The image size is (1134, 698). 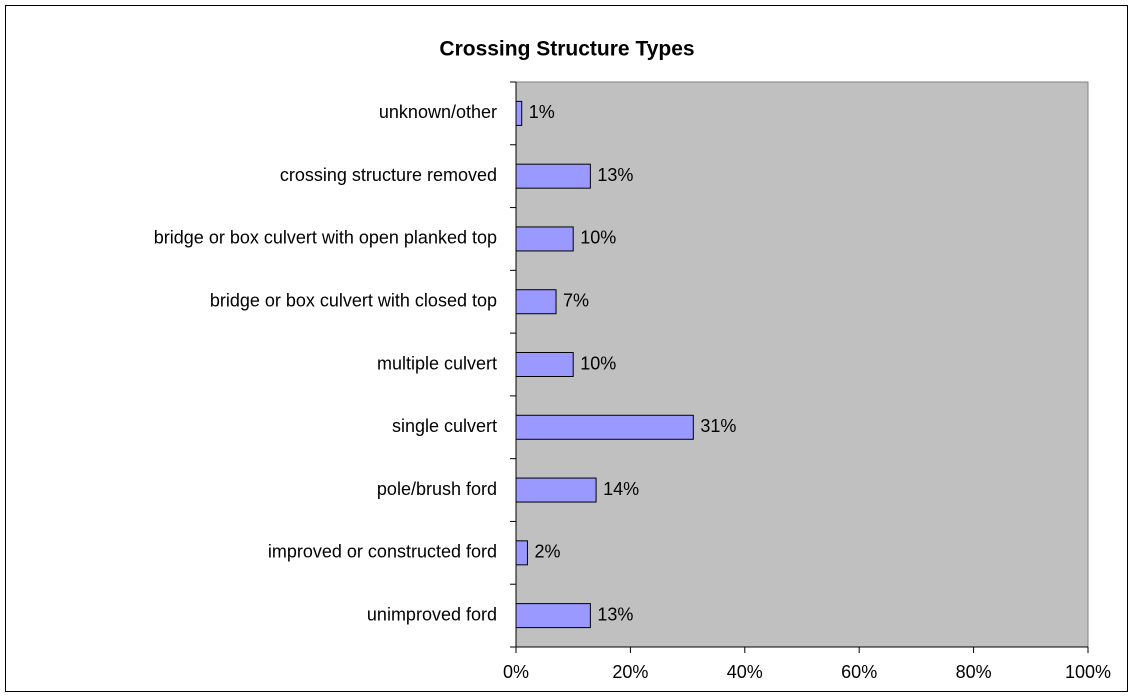 What do you see at coordinates (745, 672) in the screenshot?
I see `x-tick-label: 40%` at bounding box center [745, 672].